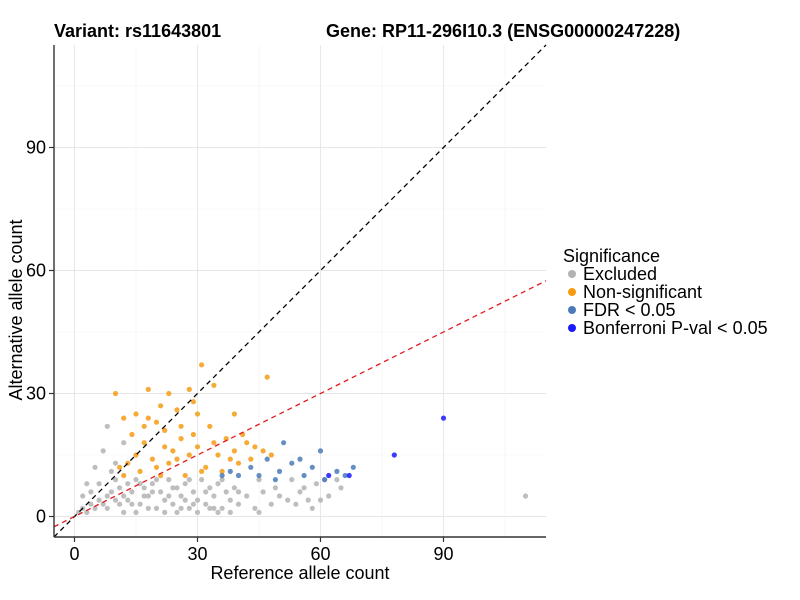 This screenshot has height=600, width=800. I want to click on legend-label-bonf: Bonferroni P-val < 0.05, so click(675, 328).